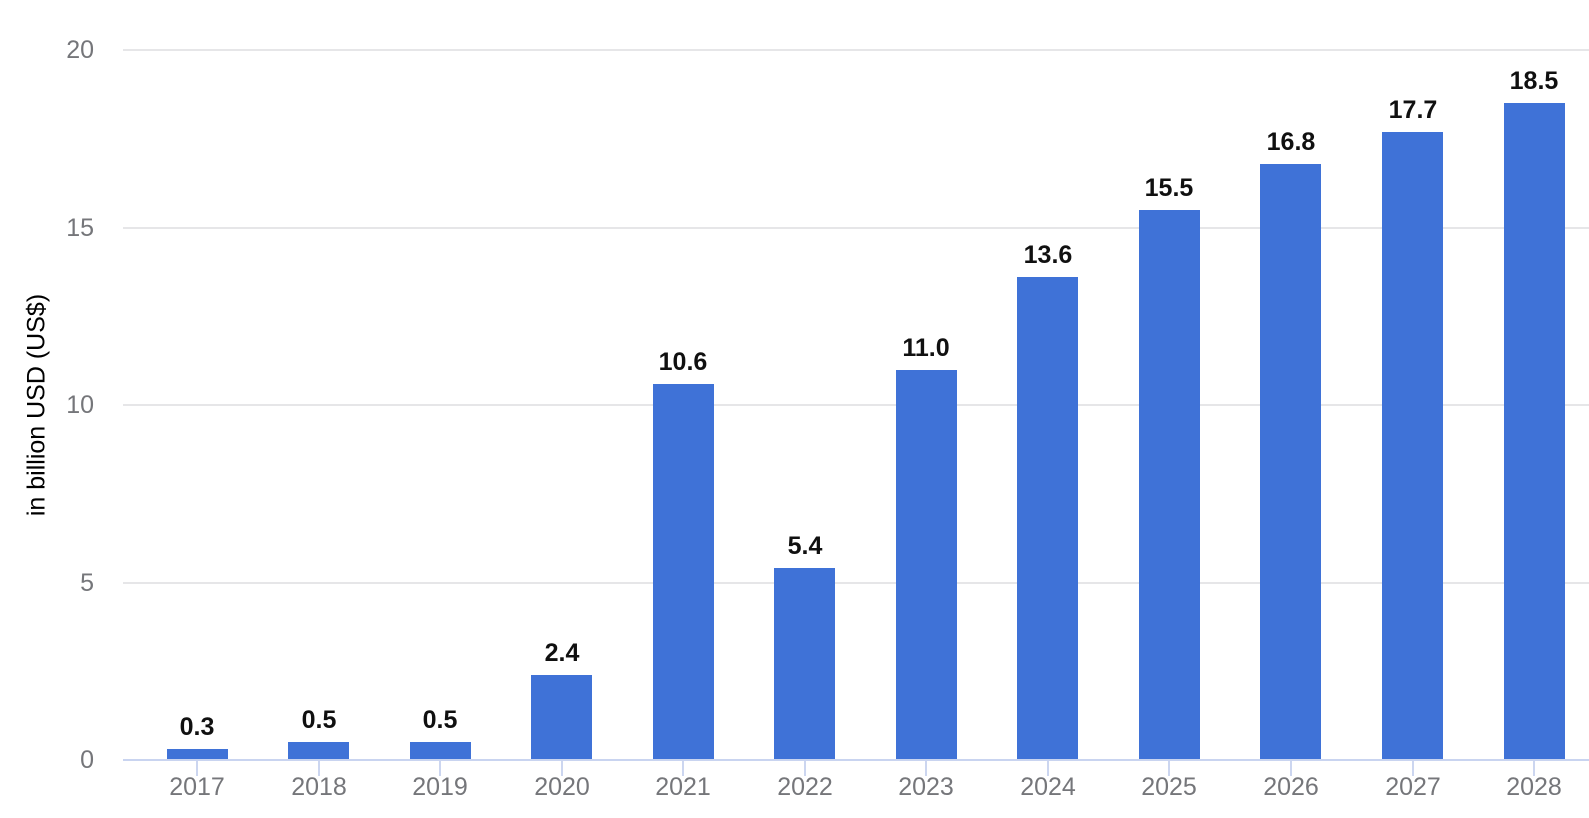  I want to click on bar-2017, so click(197, 754).